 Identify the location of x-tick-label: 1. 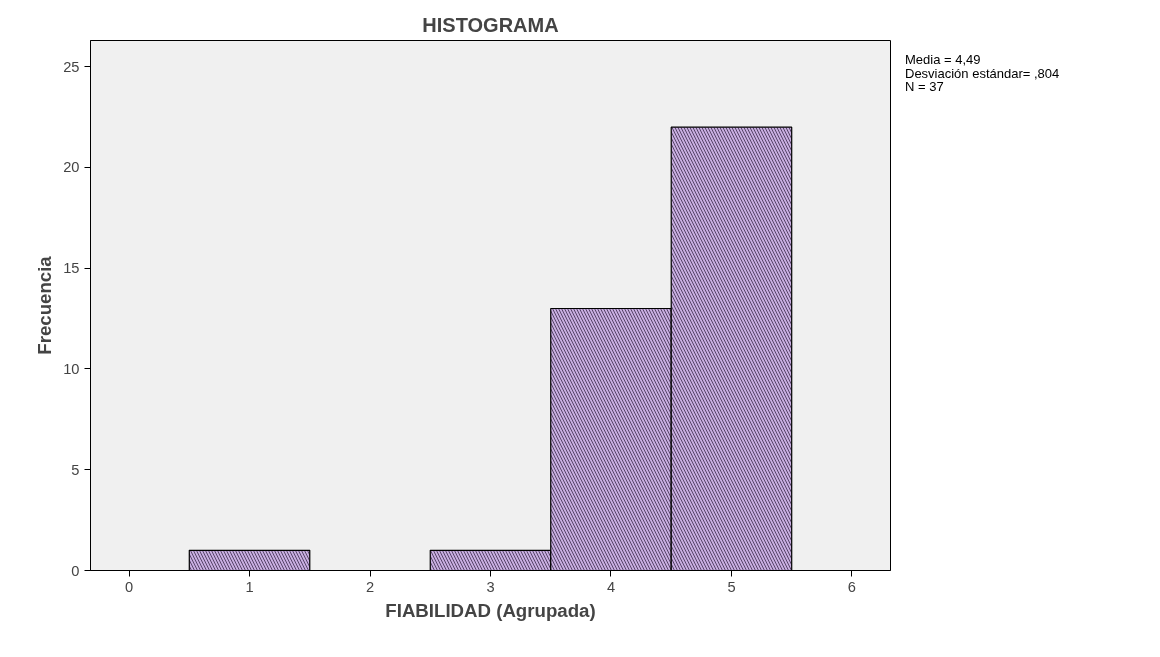
(249, 586).